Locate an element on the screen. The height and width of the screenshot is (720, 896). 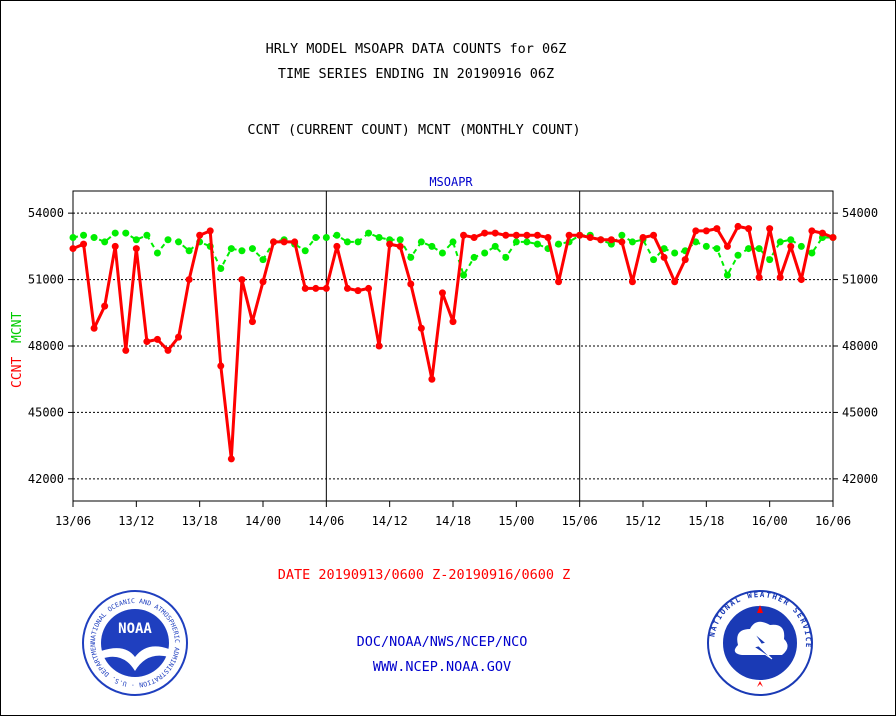
x-tick-label: 15/12 is located at coordinates (643, 521).